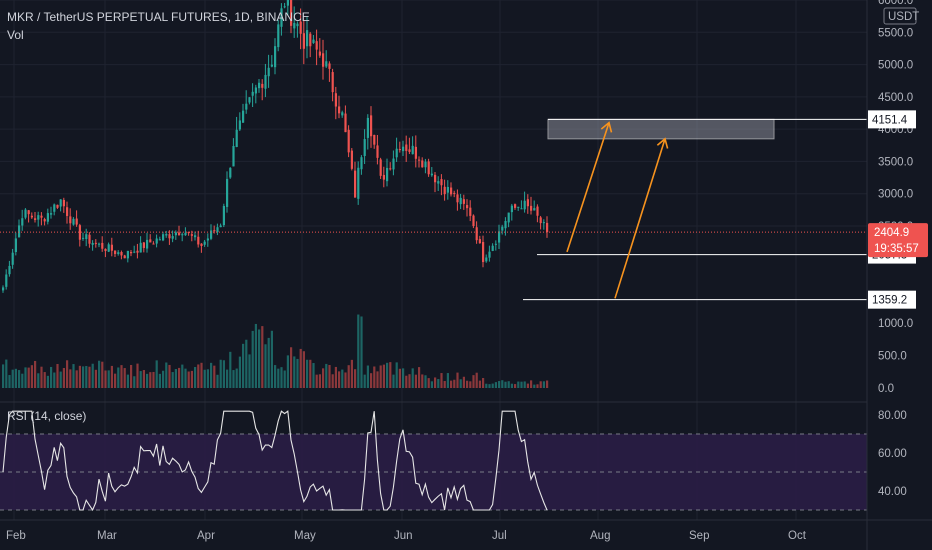  Describe the element at coordinates (661, 129) in the screenshot. I see `target-zone` at that location.